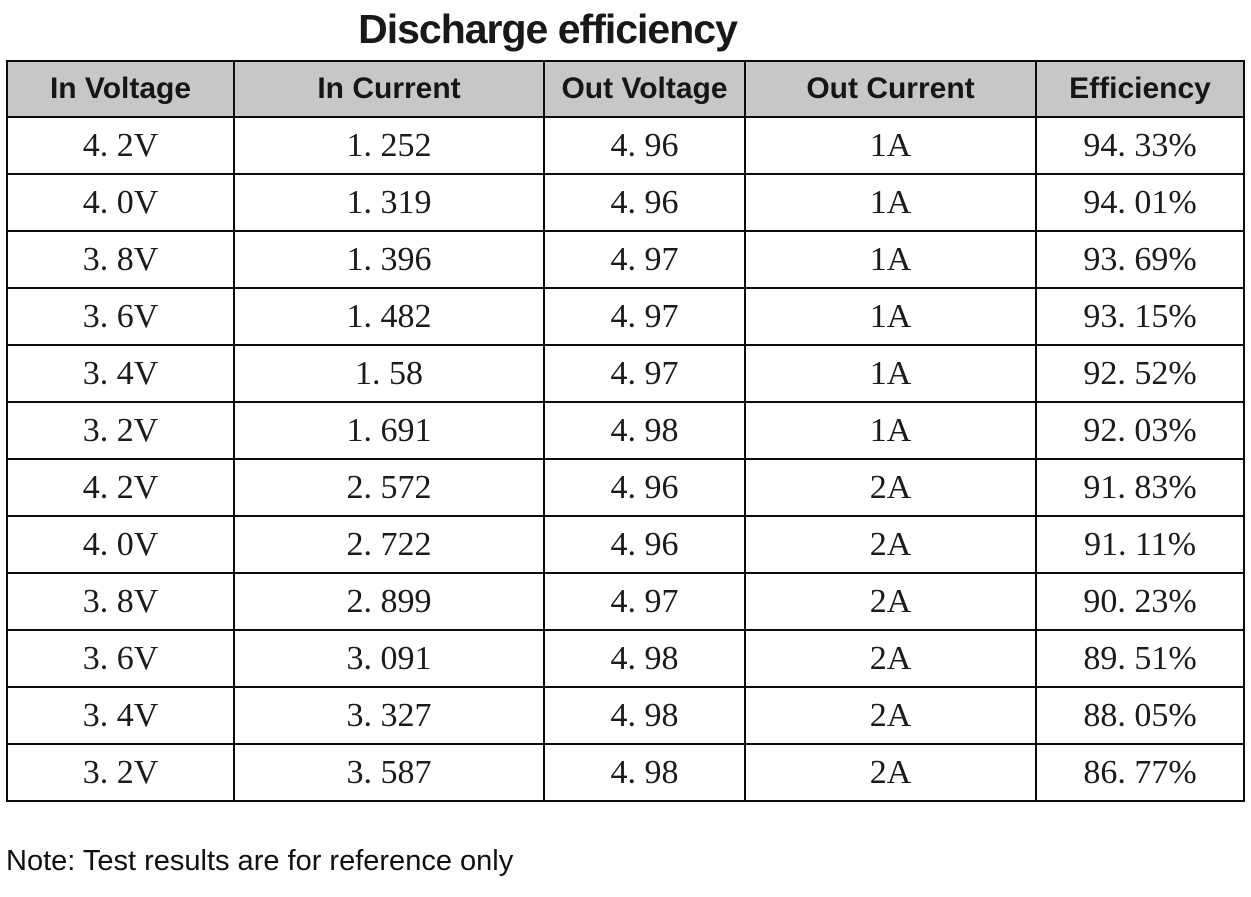  I want to click on table-row: 4. 2V 1. 252 4. 96 1A 94. 33%, so click(625, 145).